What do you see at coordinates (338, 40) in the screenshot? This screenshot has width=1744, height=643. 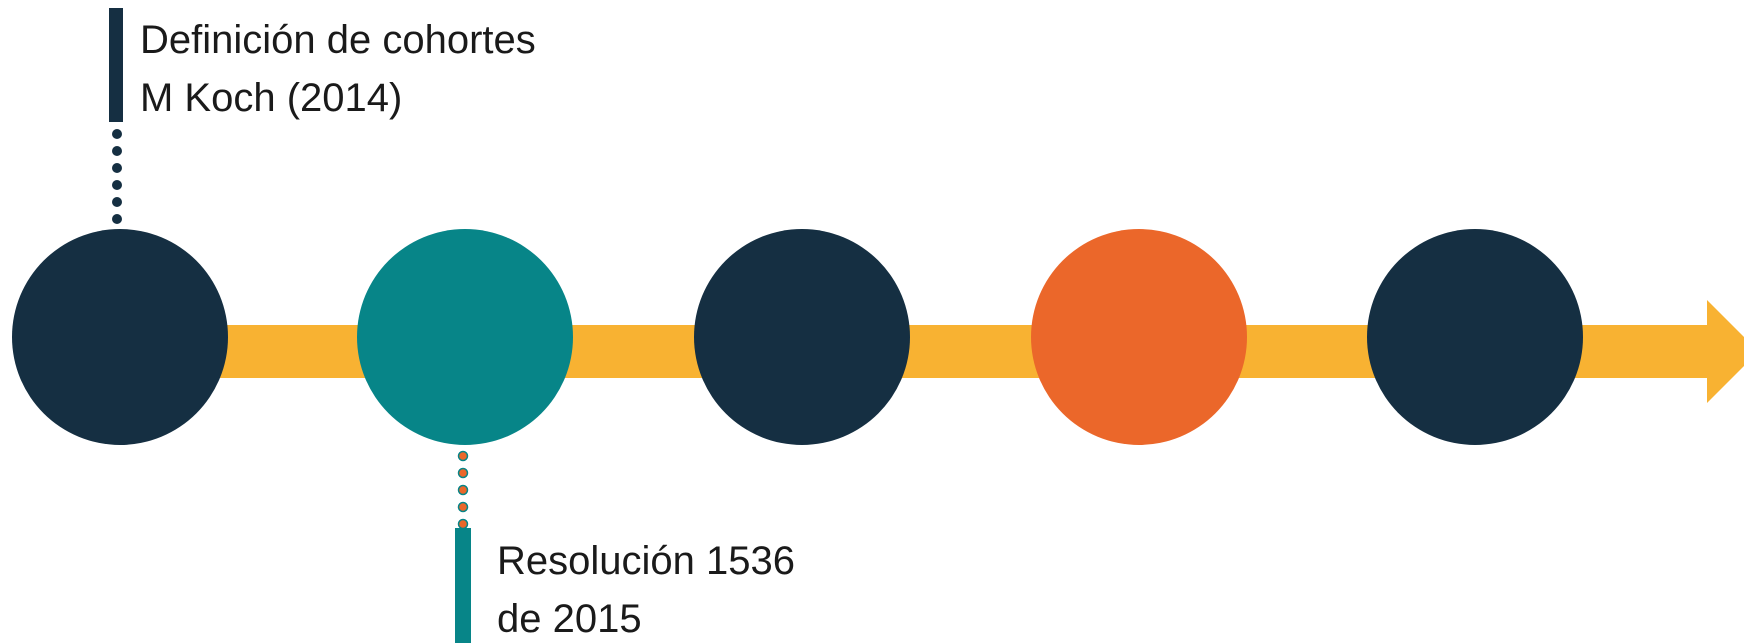 I see `milestone-1-label-line-1: Definición de cohortes` at bounding box center [338, 40].